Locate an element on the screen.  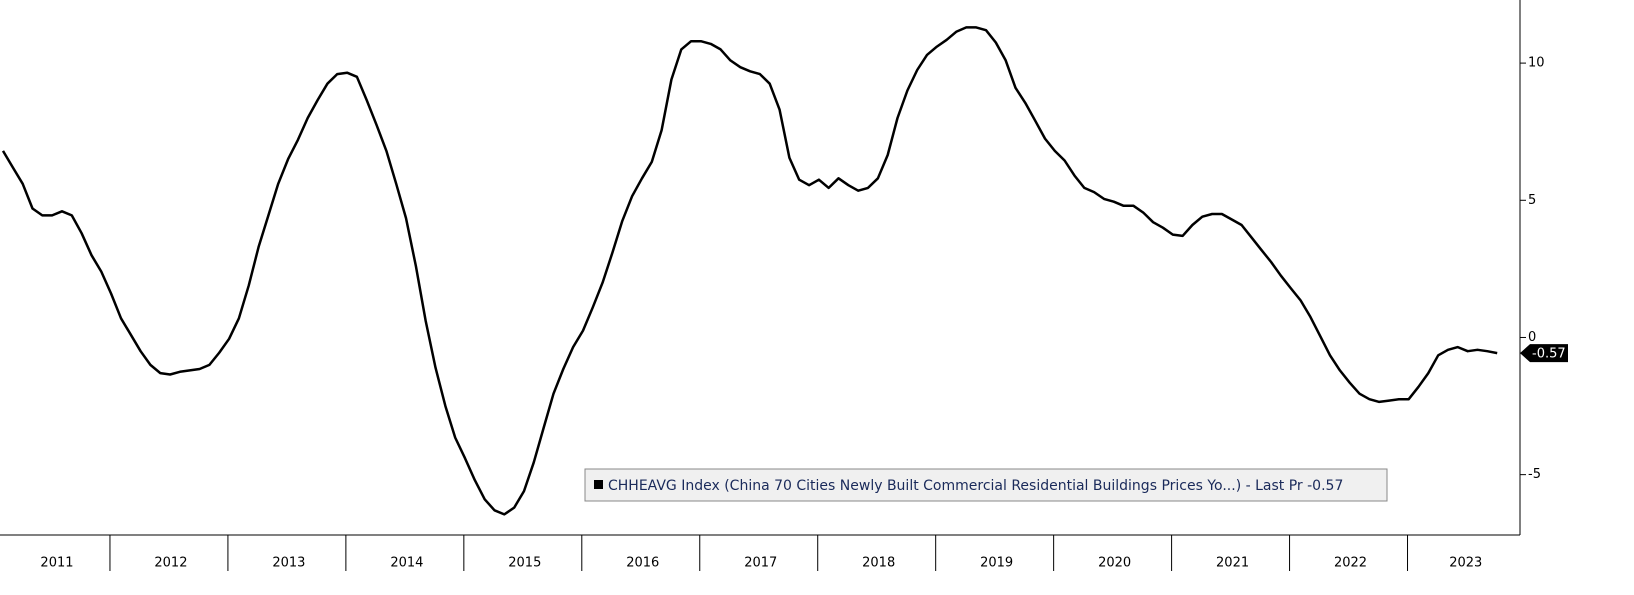
y-tick-label: 0 is located at coordinates (1532, 337).